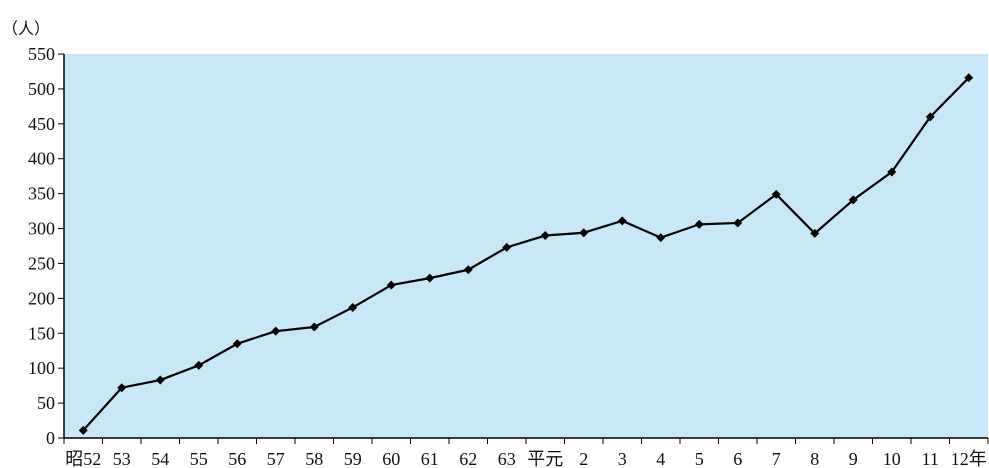  What do you see at coordinates (699, 458) in the screenshot?
I see `x-tick-label: 5` at bounding box center [699, 458].